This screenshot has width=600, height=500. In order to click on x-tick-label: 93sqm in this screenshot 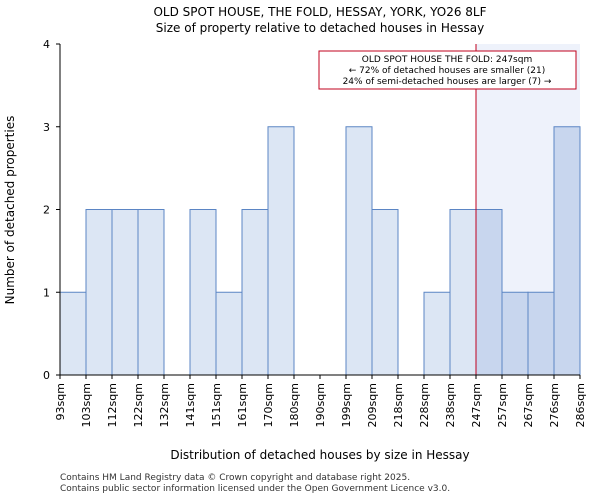, I will do `click(60, 401)`.